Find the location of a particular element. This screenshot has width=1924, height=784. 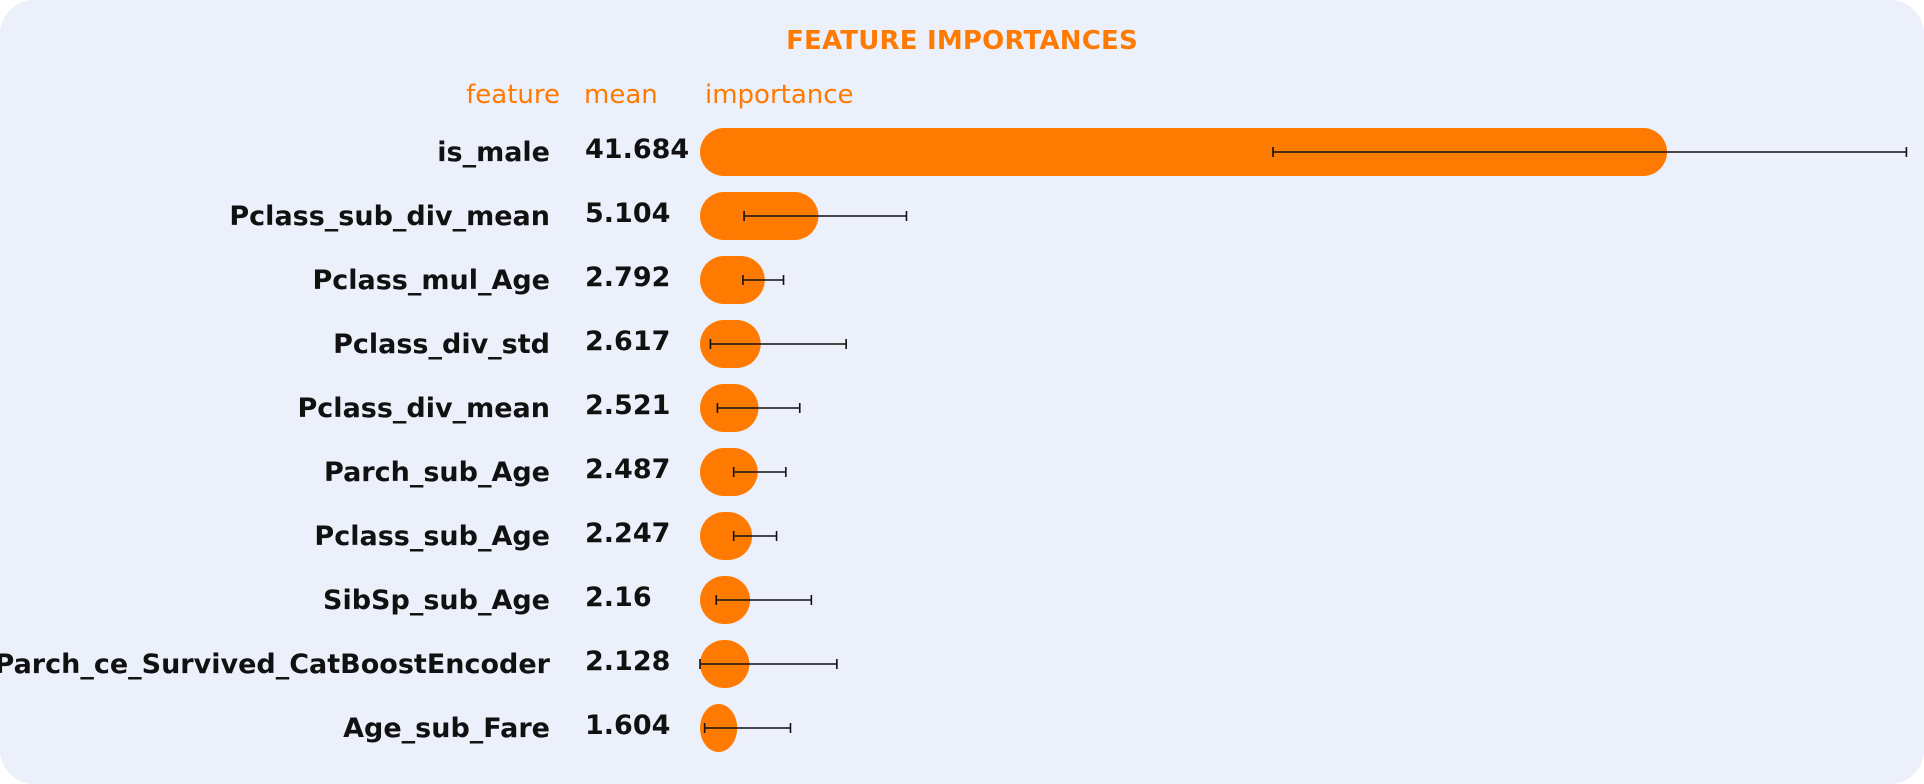

mean-value-label: 5.104 is located at coordinates (627, 213).